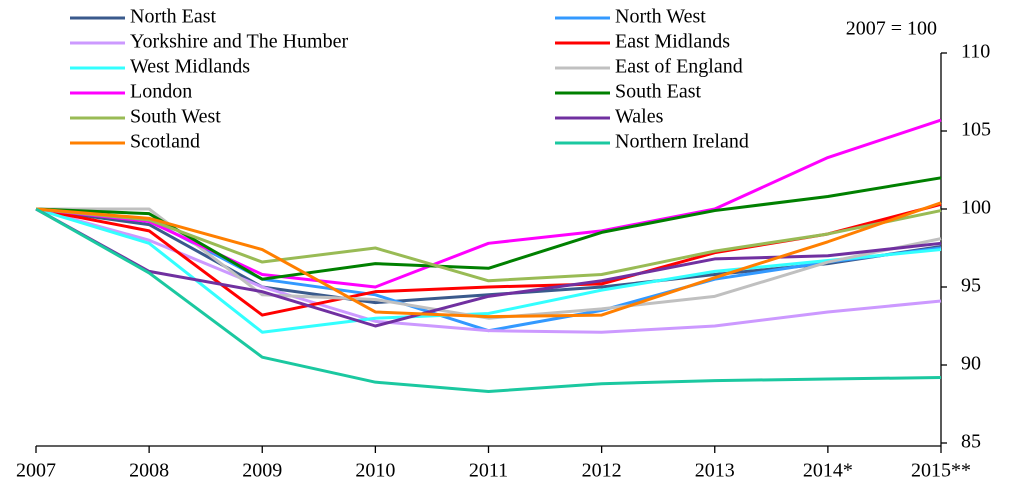  What do you see at coordinates (679, 67) in the screenshot?
I see `legend-label: East of England` at bounding box center [679, 67].